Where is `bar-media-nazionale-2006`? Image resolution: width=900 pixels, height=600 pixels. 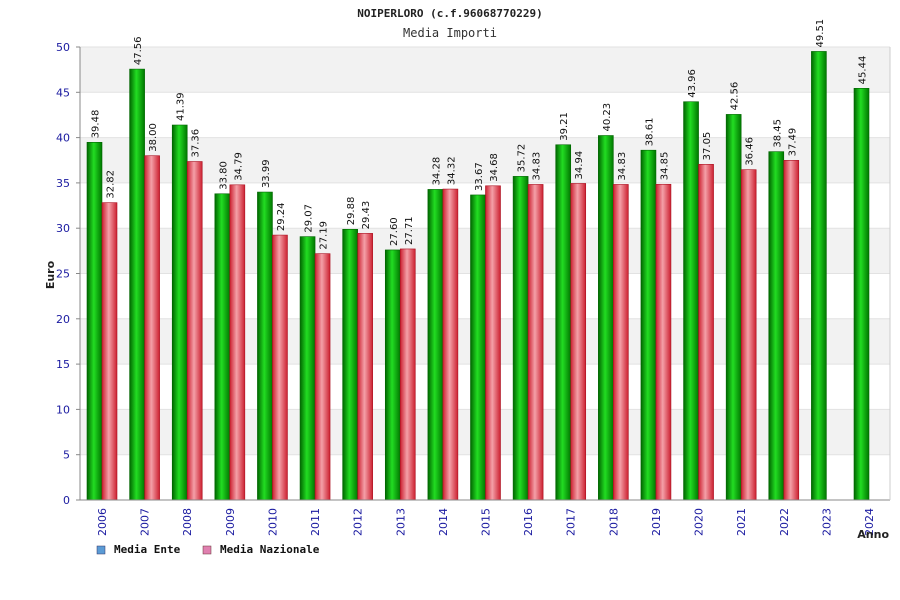 bar-media-nazionale-2006 is located at coordinates (109, 351).